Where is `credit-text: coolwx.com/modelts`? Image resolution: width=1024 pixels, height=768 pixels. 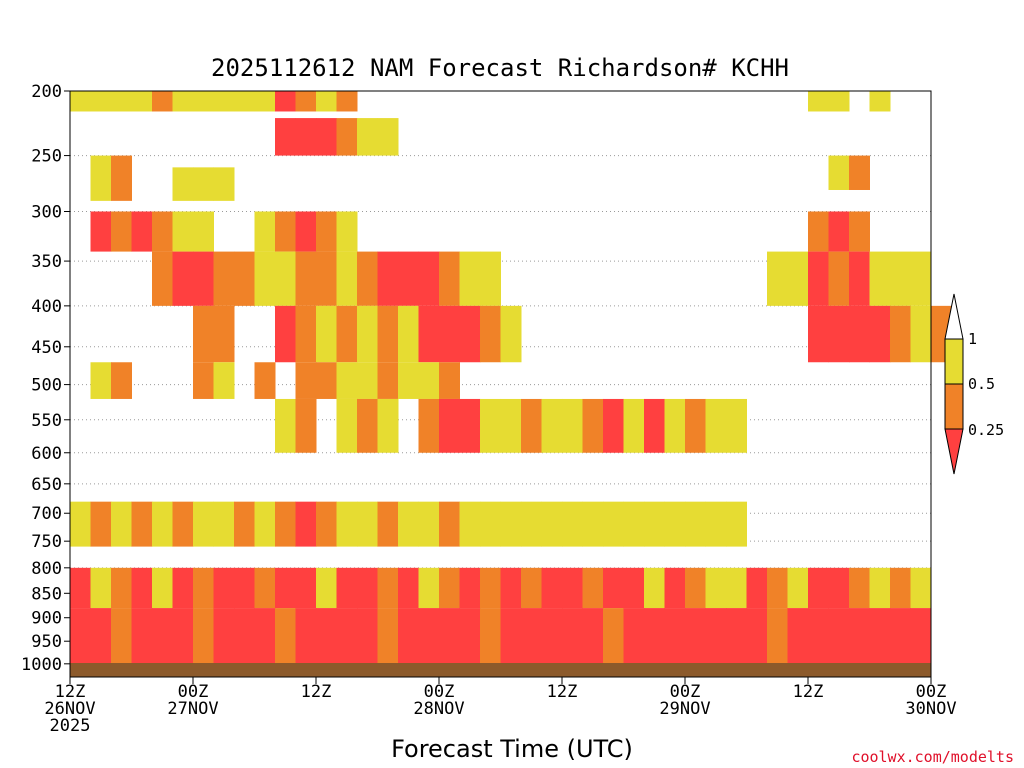
credit-text: coolwx.com/modelts is located at coordinates (932, 757).